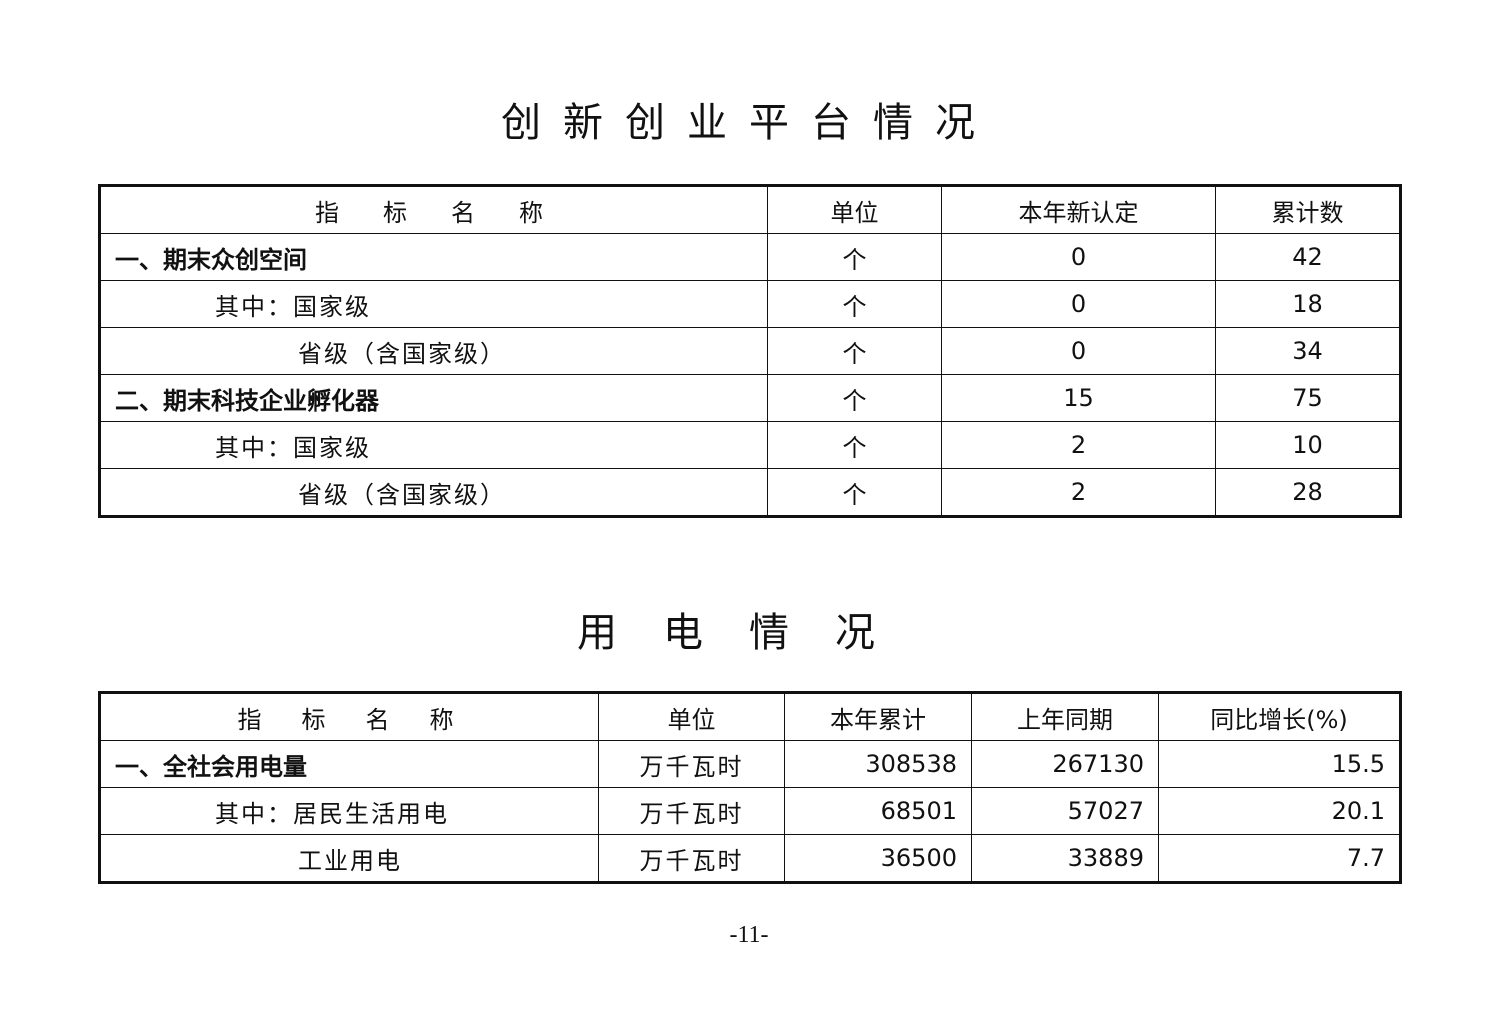 The width and height of the screenshot is (1498, 1025). Describe the element at coordinates (749, 123) in the screenshot. I see `section-title-innovation: 创新创业平台情况` at that location.